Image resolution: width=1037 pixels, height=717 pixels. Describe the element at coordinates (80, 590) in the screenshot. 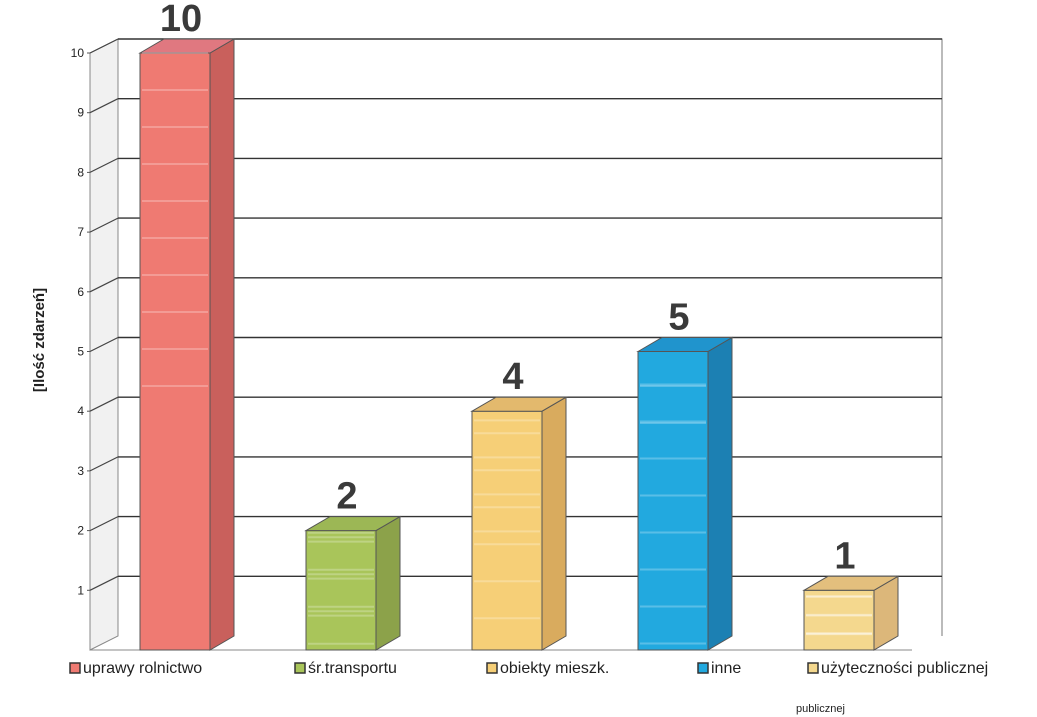

I see `y-tick-label: 1` at that location.